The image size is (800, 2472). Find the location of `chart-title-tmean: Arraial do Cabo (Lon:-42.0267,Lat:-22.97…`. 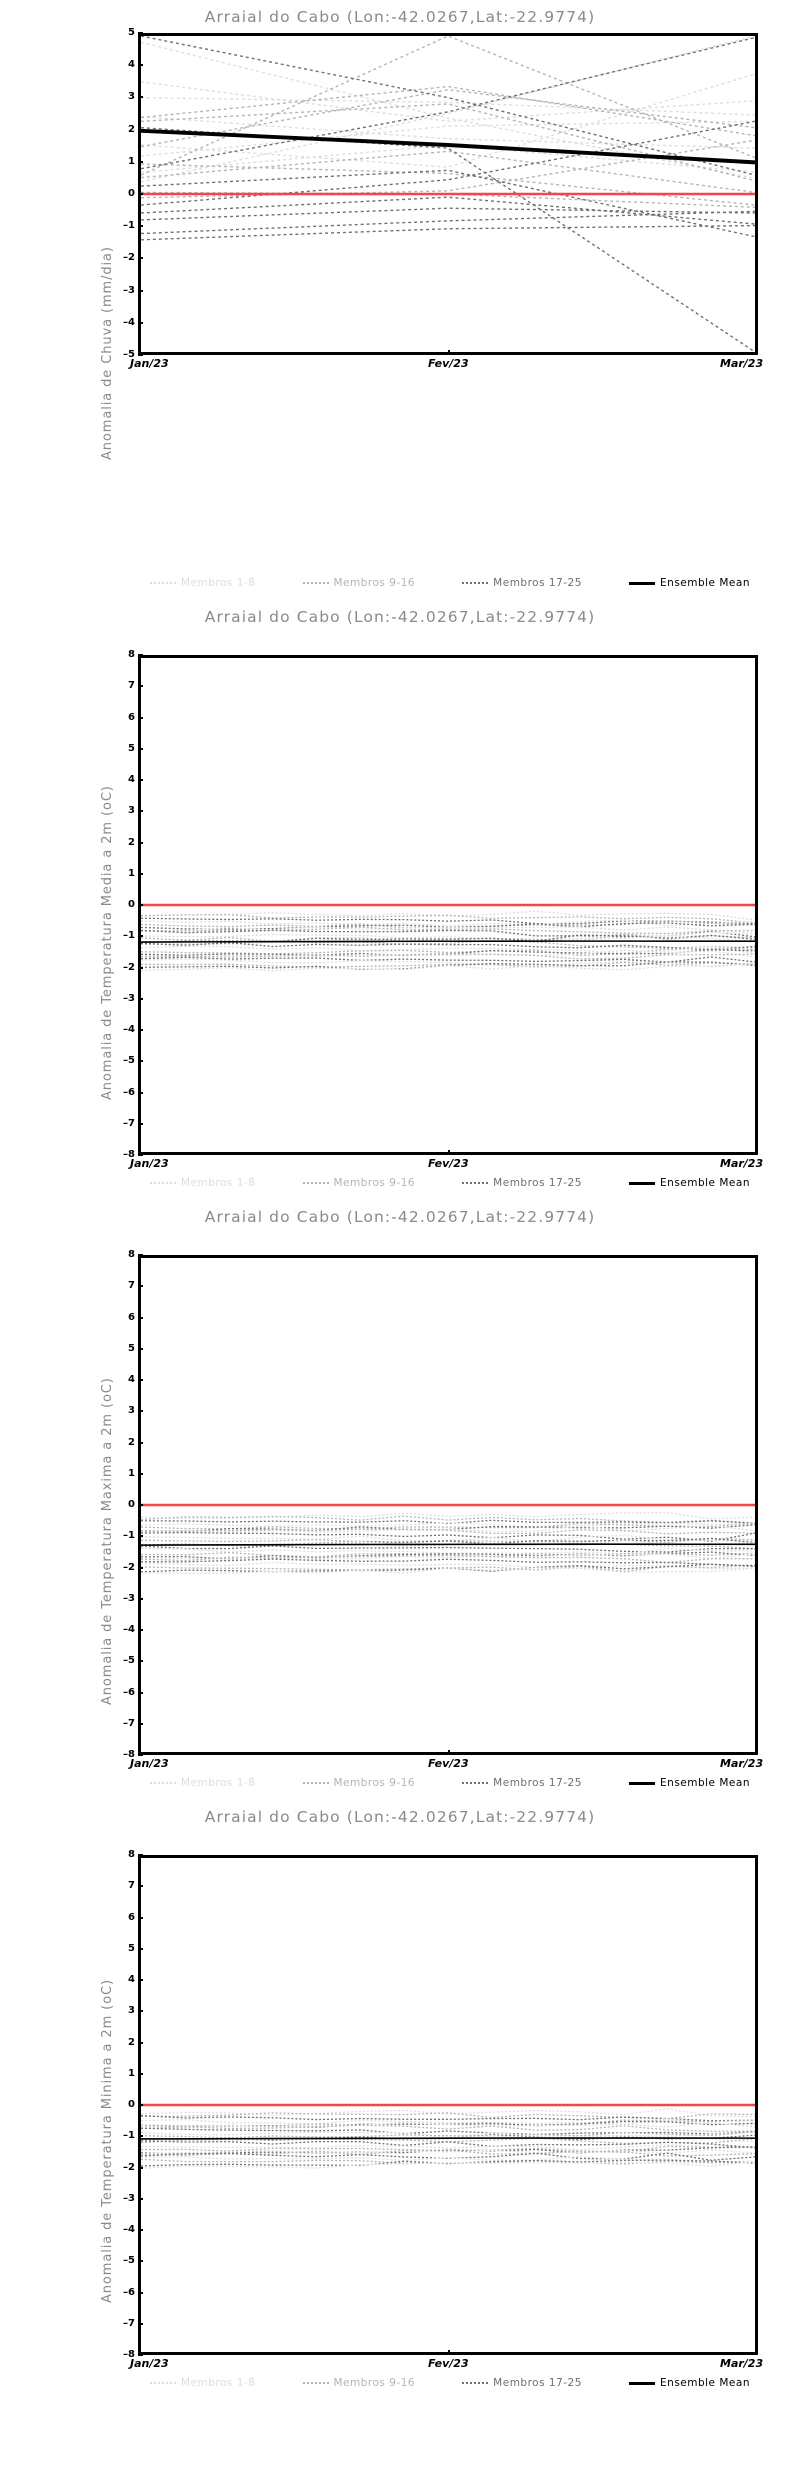

chart-title-tmean: Arraial do Cabo (Lon:-42.0267,Lat:-22.97… is located at coordinates (400, 617).